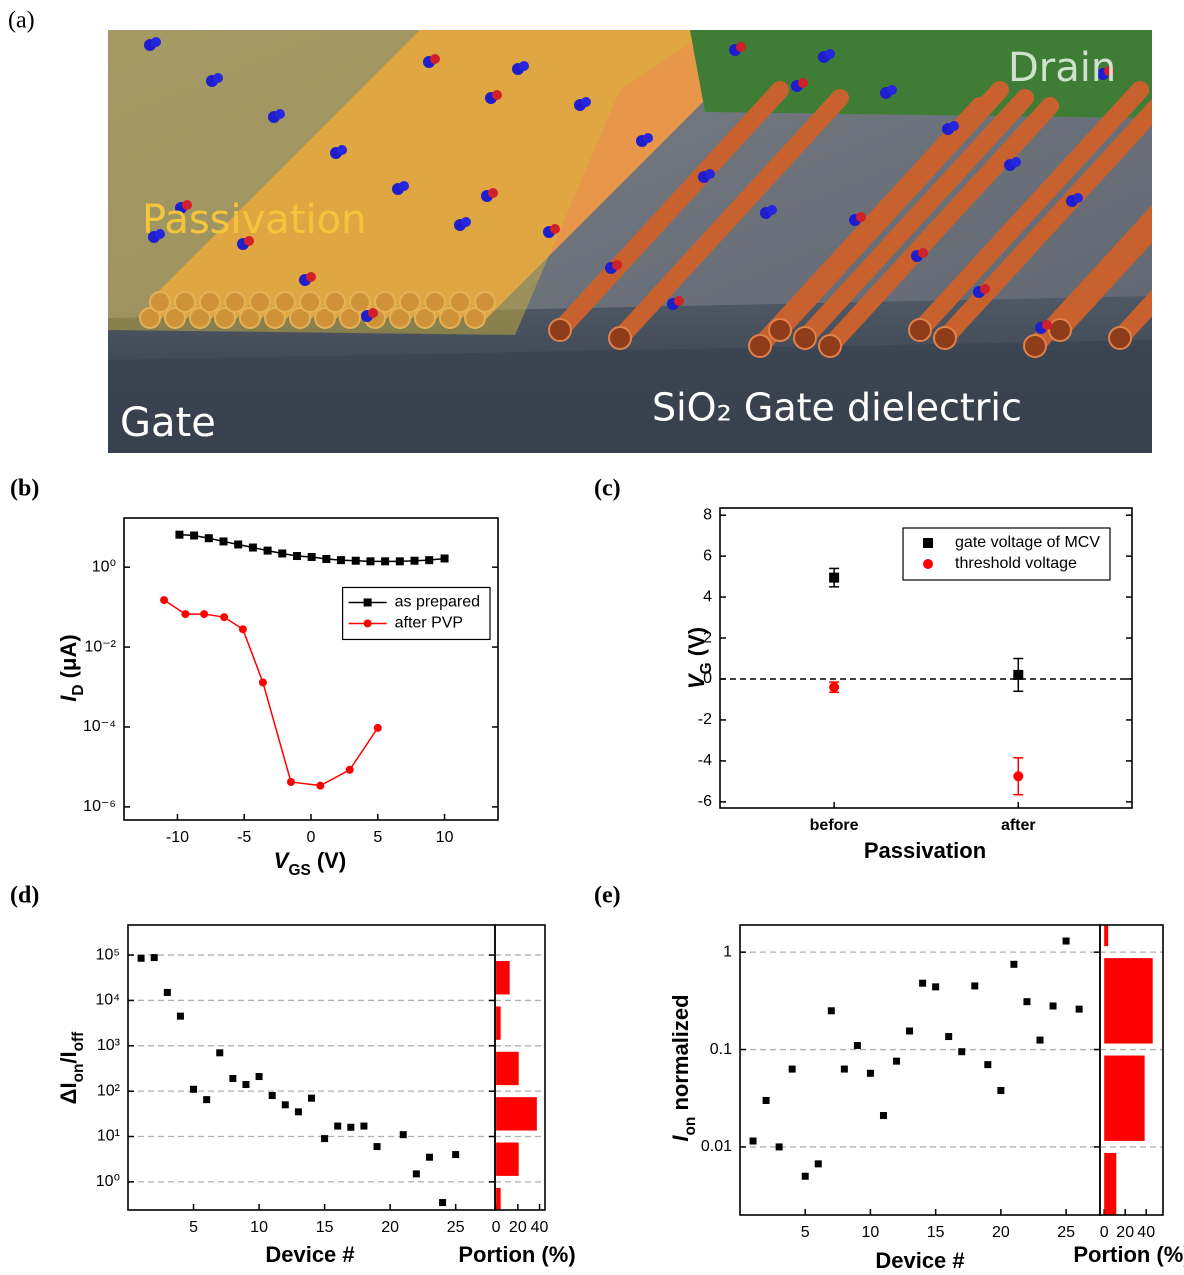 The image size is (1184, 1275). What do you see at coordinates (271, 693) in the screenshot?
I see `series-line` at bounding box center [271, 693].